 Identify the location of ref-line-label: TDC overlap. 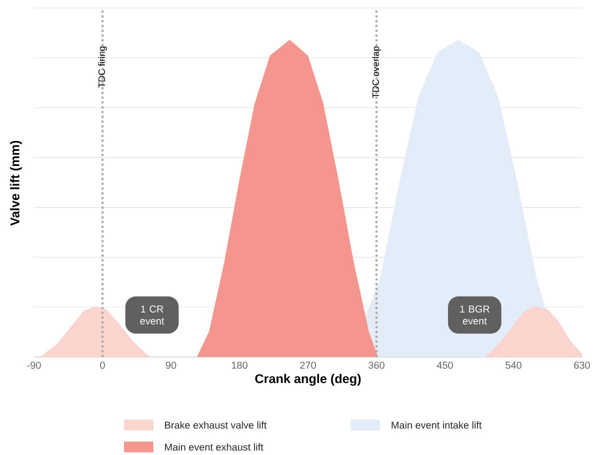
(376, 72).